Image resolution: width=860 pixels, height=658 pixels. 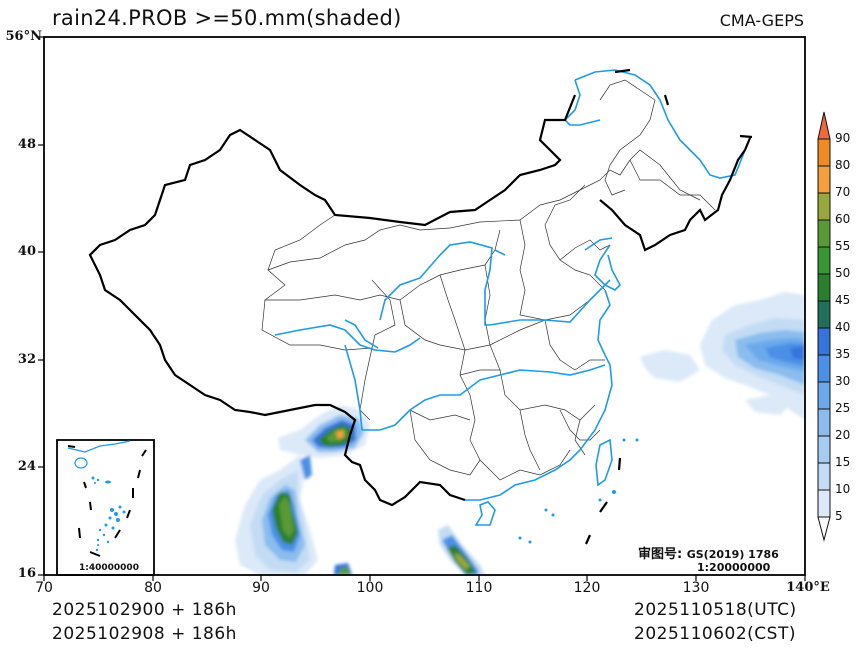 What do you see at coordinates (461, 550) in the screenshot?
I see `shade-vietnam` at bounding box center [461, 550].